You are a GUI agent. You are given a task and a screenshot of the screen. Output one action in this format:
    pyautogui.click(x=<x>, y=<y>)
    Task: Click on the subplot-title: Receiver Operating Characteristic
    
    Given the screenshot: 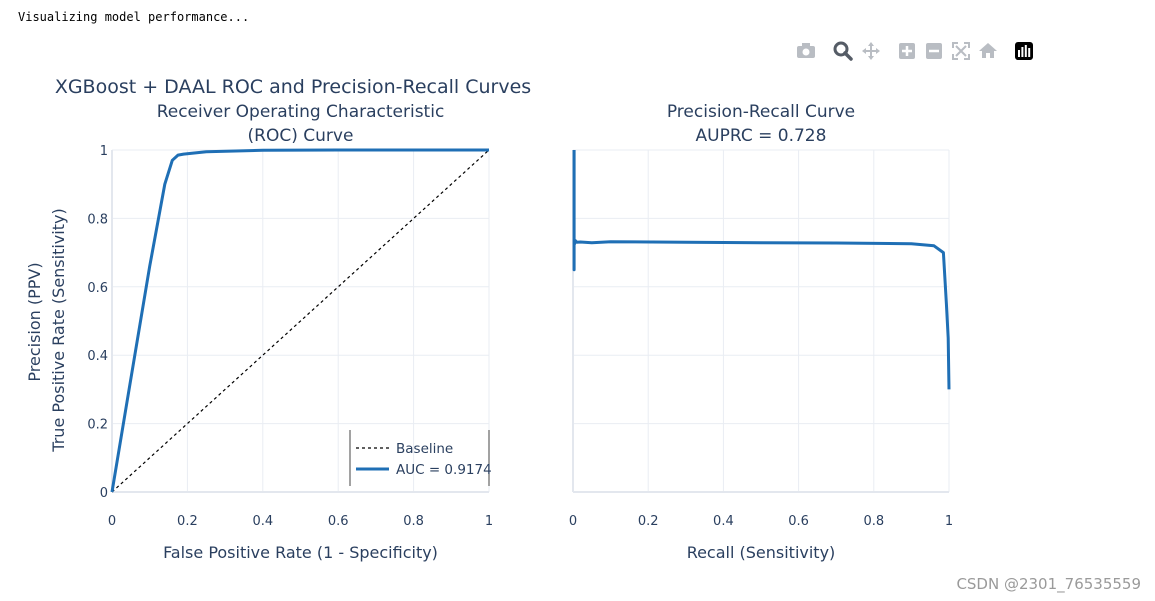 What is the action you would take?
    pyautogui.click(x=301, y=112)
    